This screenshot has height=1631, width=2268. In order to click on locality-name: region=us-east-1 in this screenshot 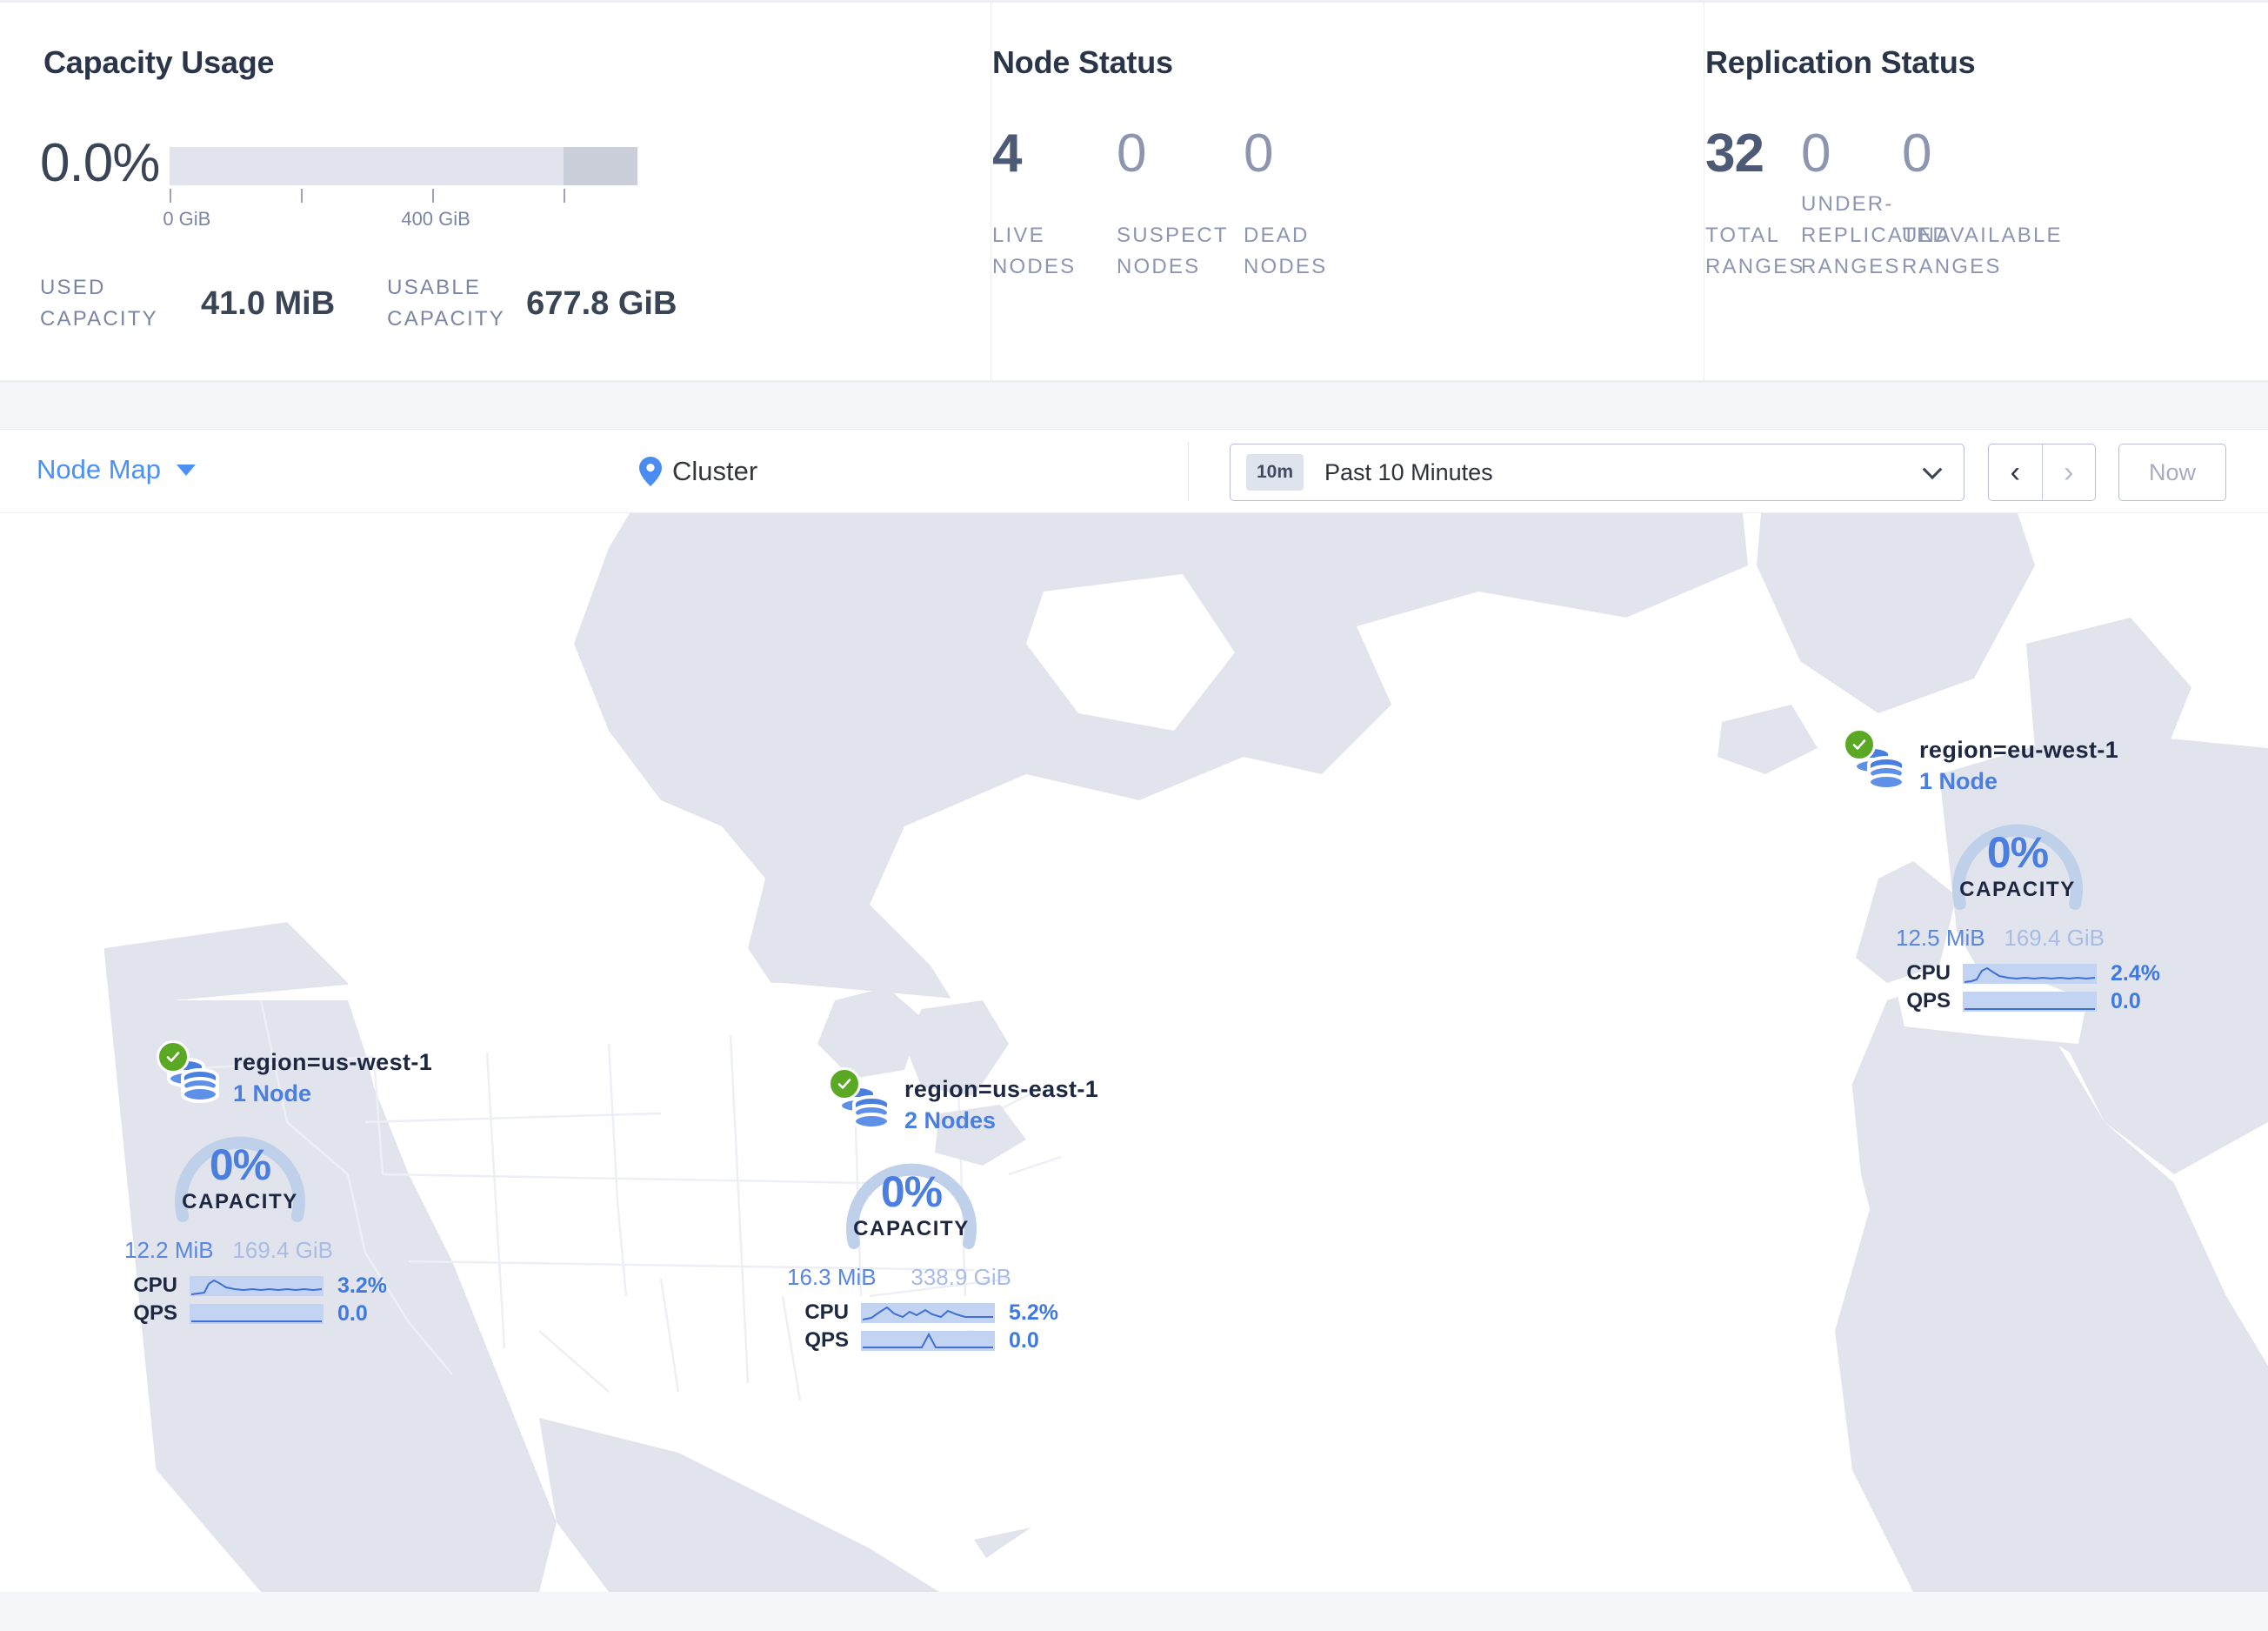, I will do `click(1001, 1089)`.